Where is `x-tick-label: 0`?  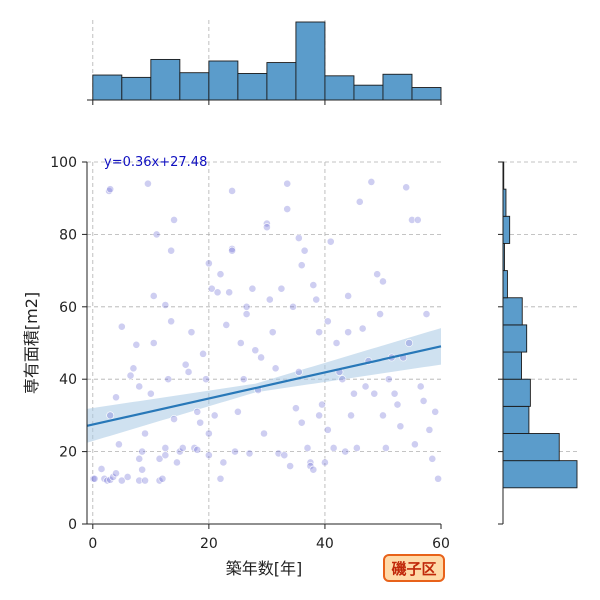
x-tick-label: 0 is located at coordinates (92, 544).